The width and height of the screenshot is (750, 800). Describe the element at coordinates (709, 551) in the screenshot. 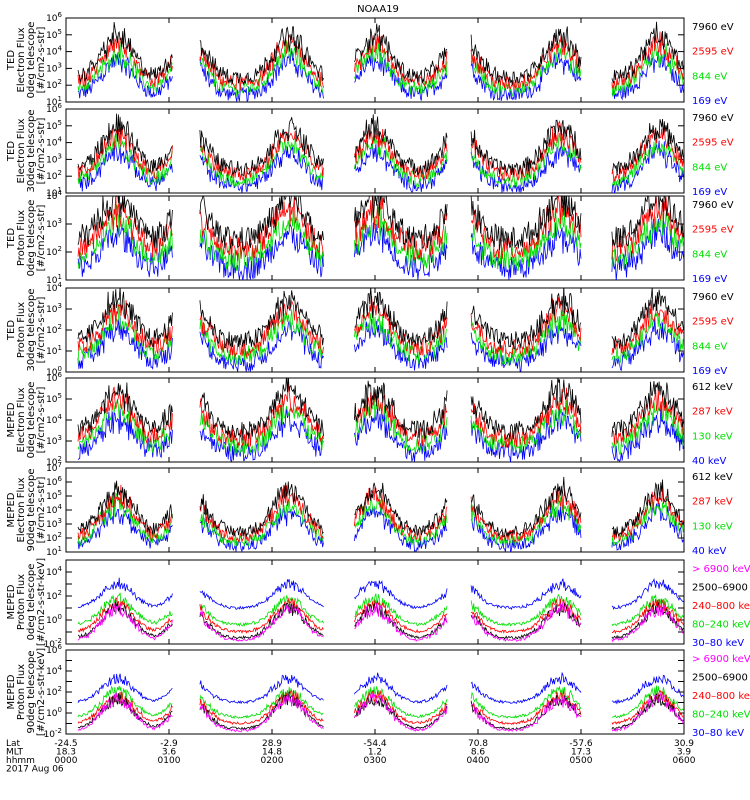

I see `legend-entry: 40 keV` at that location.